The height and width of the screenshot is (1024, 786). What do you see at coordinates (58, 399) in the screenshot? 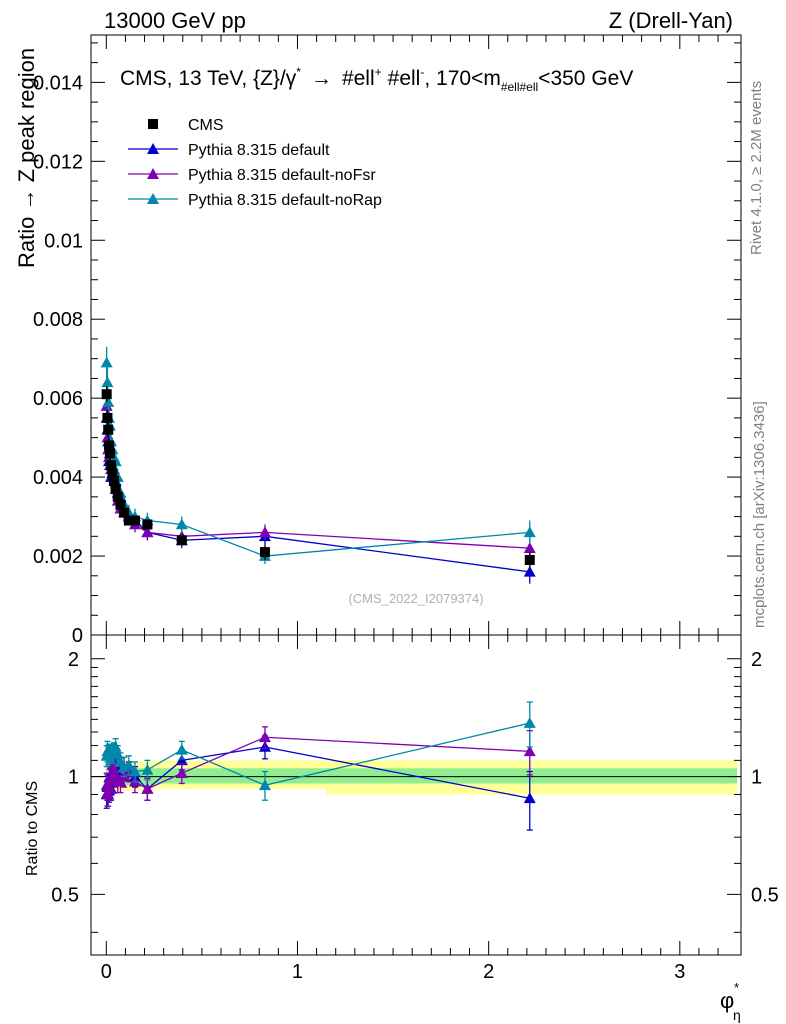
I see `main-y-tick-label: 0.006` at bounding box center [58, 399].